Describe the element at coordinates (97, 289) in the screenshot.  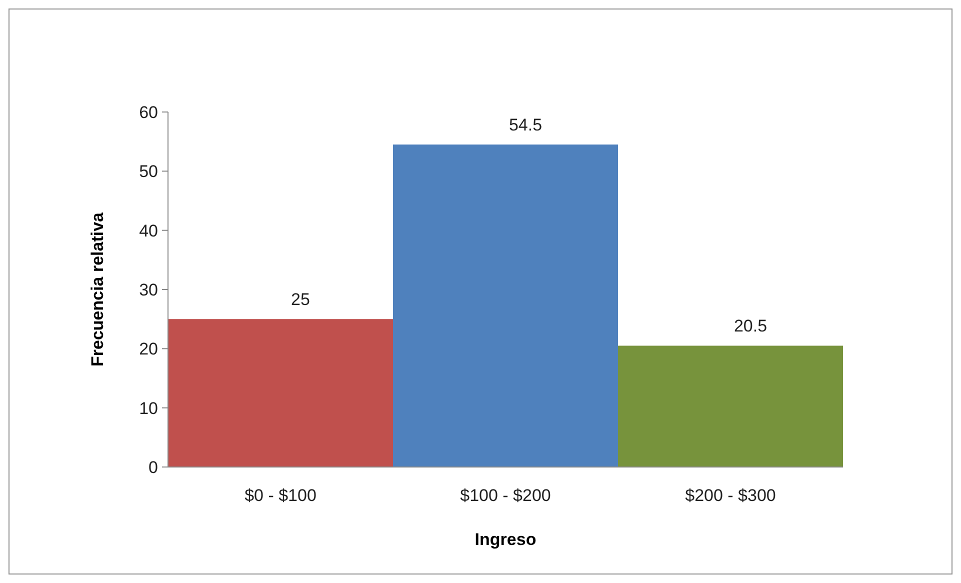
I see `y-axis-title: Frecuencia relativa` at that location.